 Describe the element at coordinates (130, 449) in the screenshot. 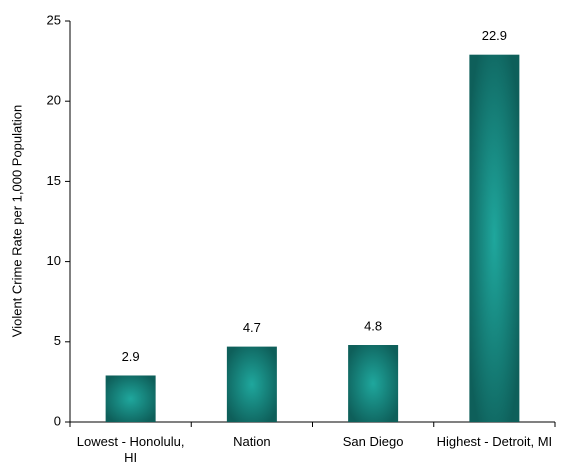

I see `x-tick-label: Lowest - Honolulu, HI` at that location.